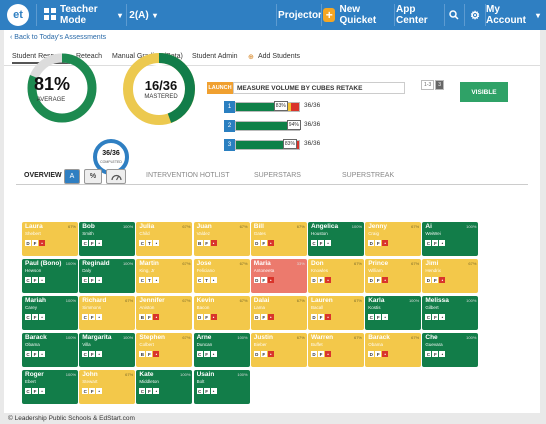 The height and width of the screenshot is (424, 546). I want to click on student-card: Richard Simmons 67% C F •, so click(107, 313).